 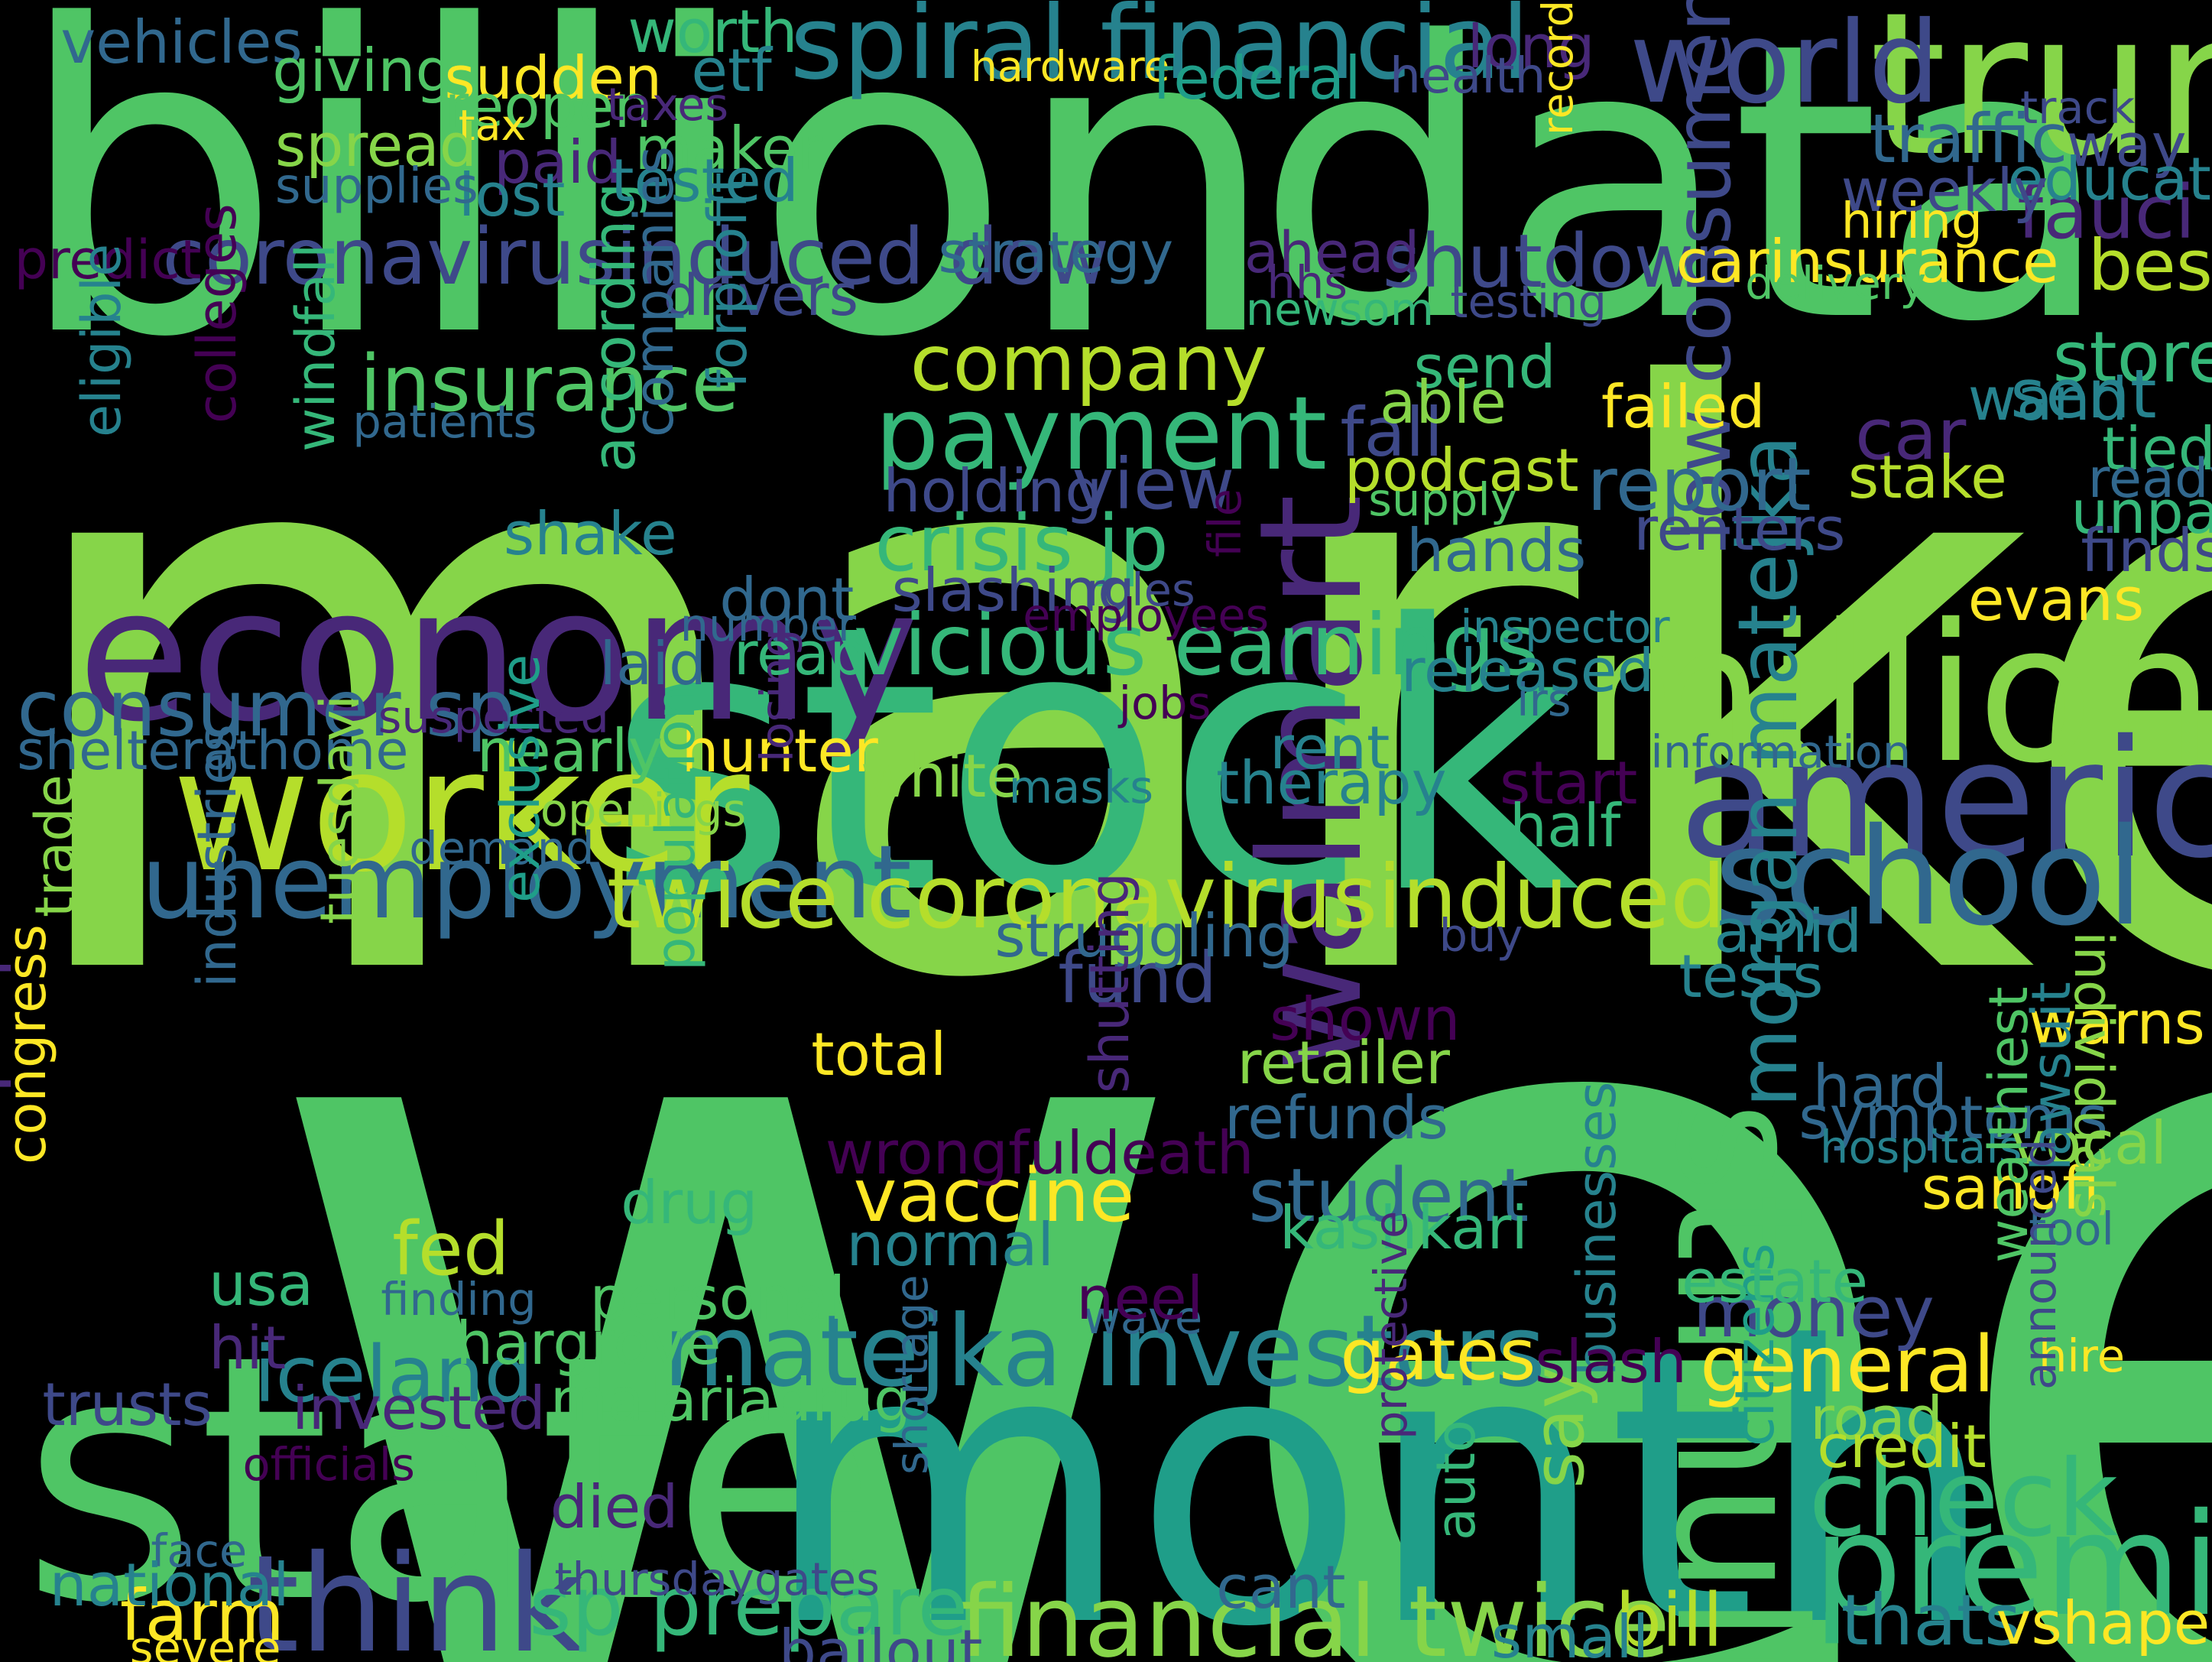 I want to click on cloud-word: federal, so click(x=1256, y=78).